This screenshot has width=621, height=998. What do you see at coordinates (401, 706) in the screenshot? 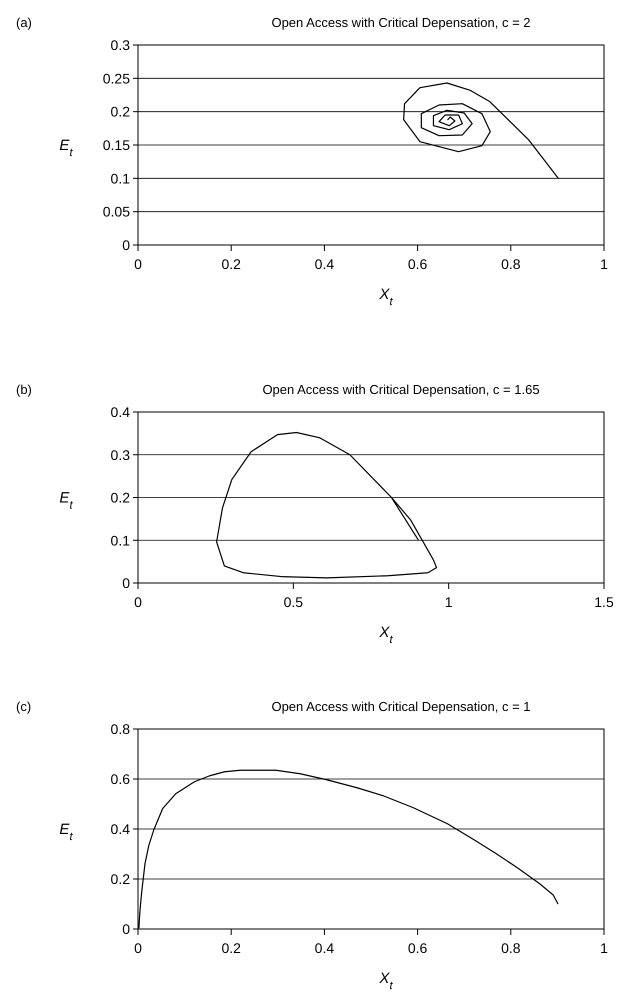
I see `chart-title: Open Access with Critical Depensation, c = 1` at bounding box center [401, 706].